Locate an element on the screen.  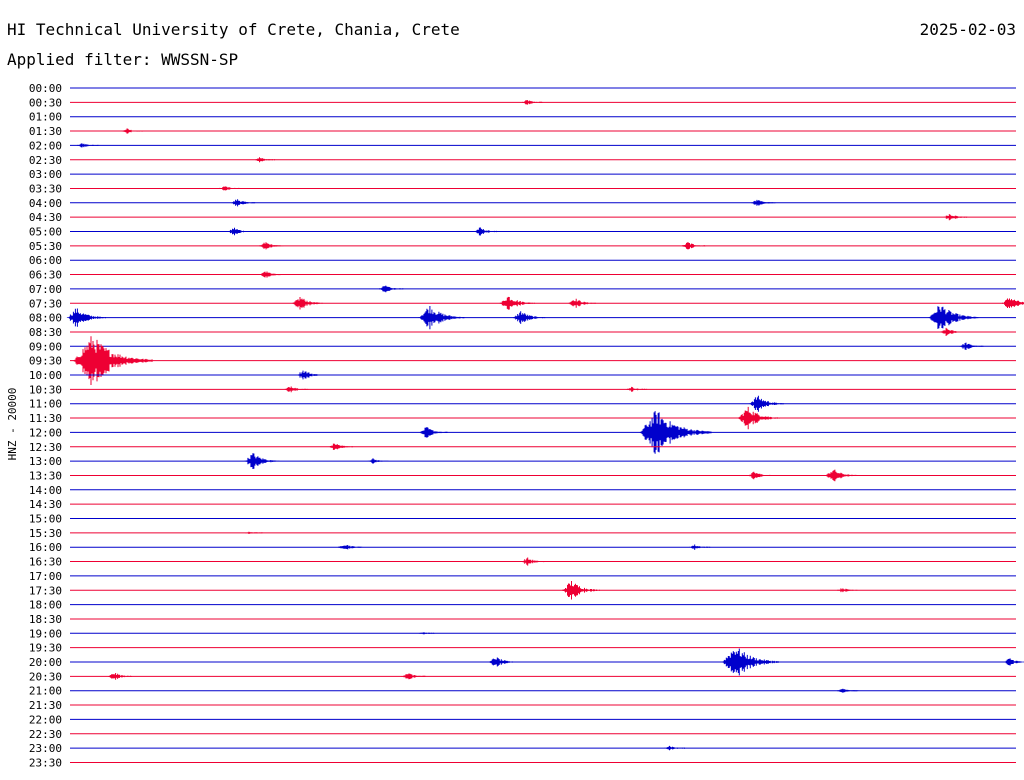
row-time-label: 05:00 is located at coordinates (45, 232).